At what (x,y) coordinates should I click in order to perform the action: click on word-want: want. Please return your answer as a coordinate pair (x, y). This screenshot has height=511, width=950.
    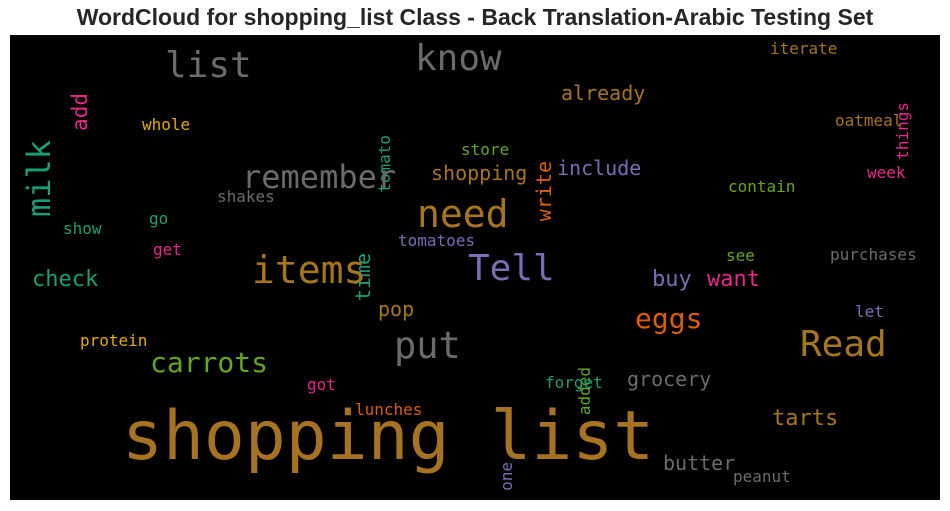
    Looking at the image, I should click on (733, 279).